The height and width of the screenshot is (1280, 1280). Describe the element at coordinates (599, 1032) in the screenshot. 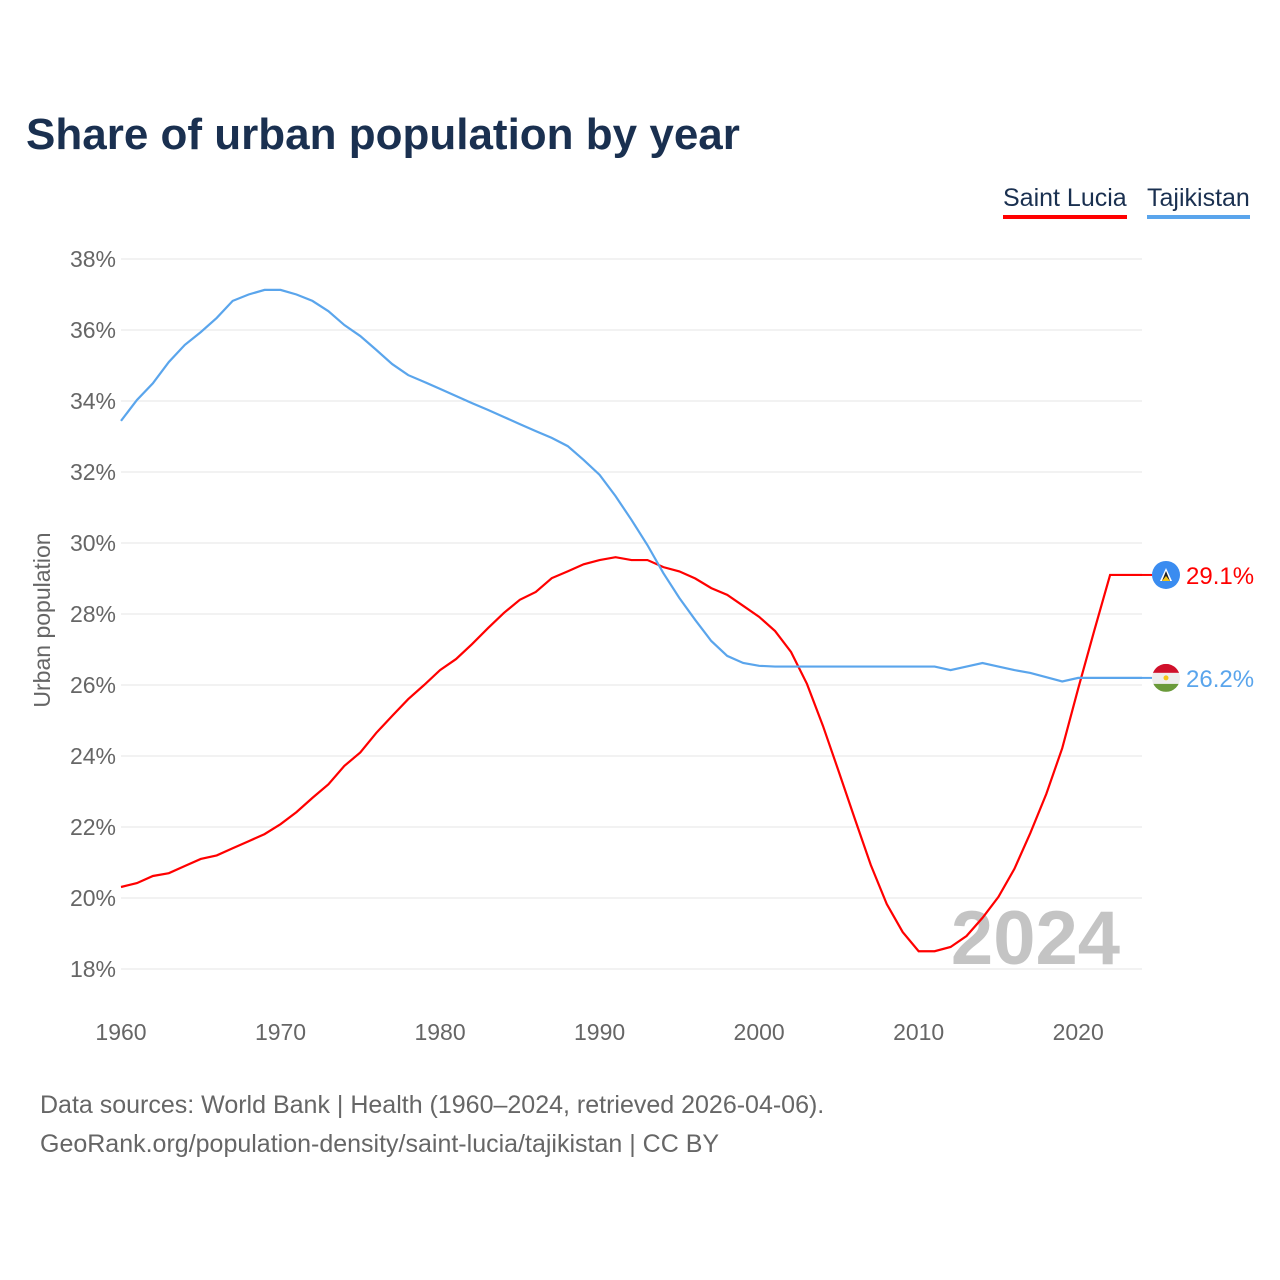

I see `x-tick-label: 1990` at that location.